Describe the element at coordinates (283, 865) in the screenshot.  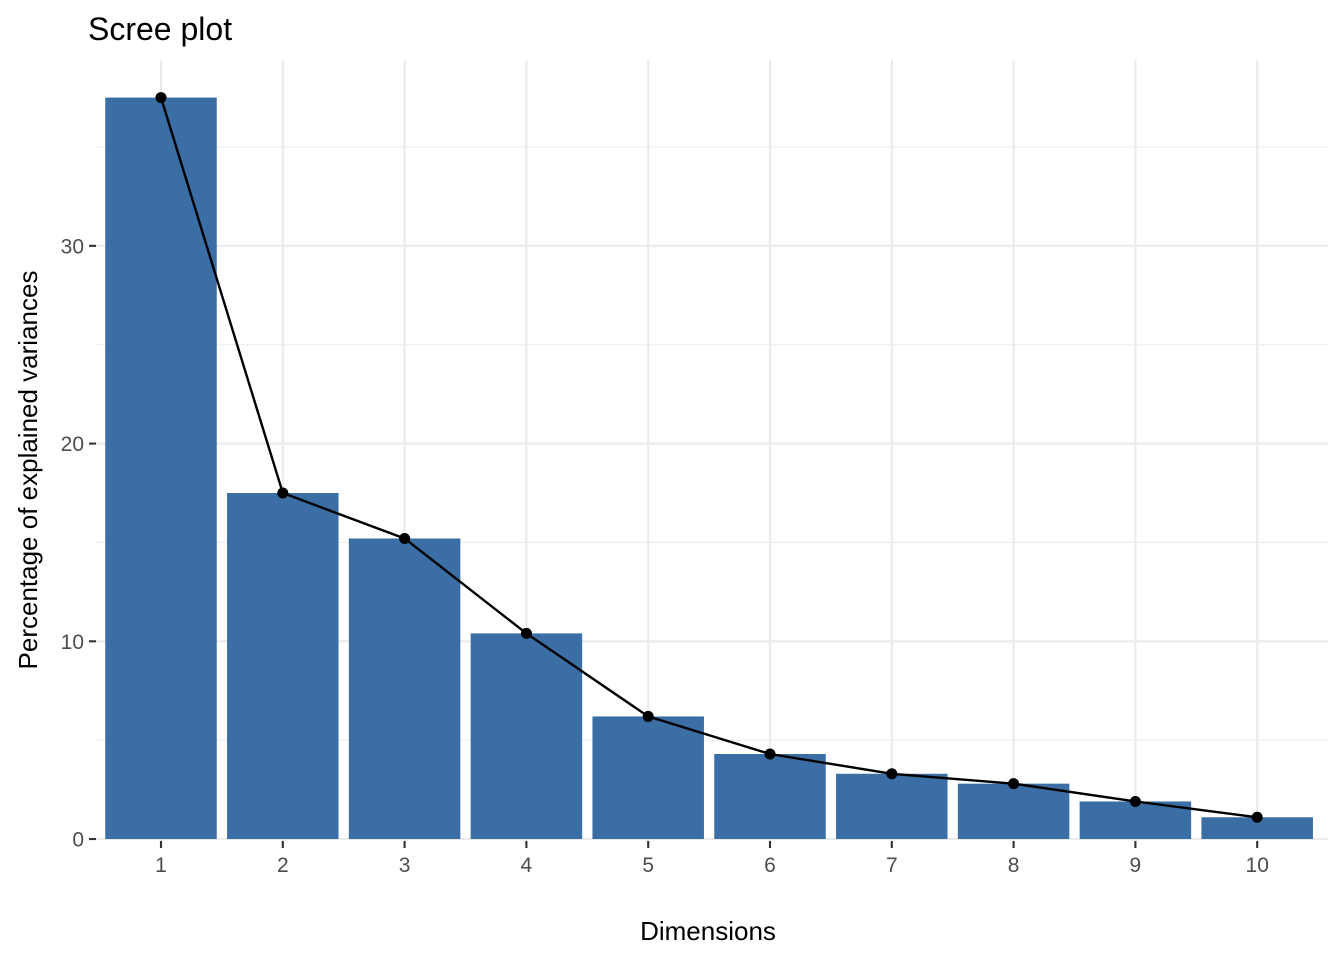
I see `x-tick-label: 2` at that location.